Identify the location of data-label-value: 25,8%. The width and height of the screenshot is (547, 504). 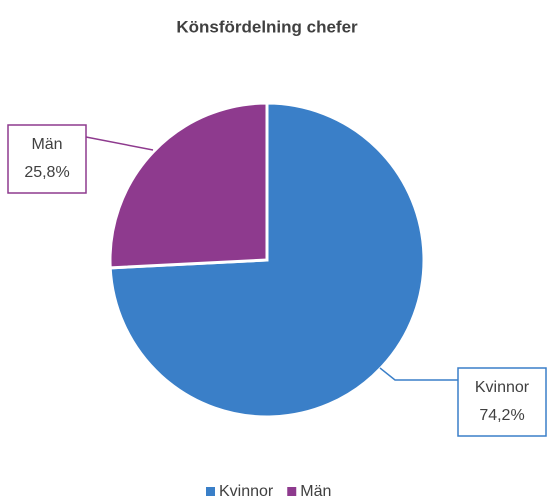
(46, 172).